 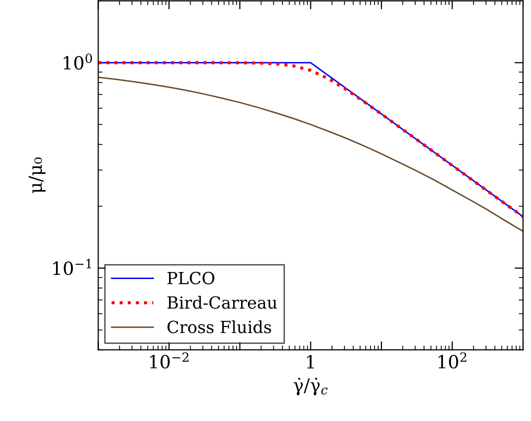 I want to click on x-tick-label: 10$^{−2}$, so click(x=169, y=360).